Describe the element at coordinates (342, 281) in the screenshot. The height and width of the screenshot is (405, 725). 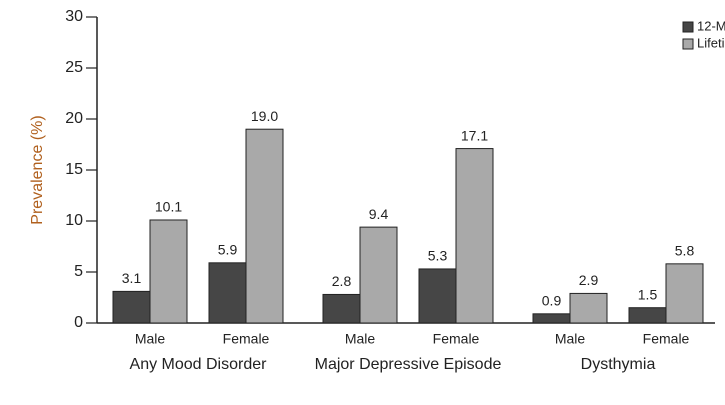
I see `value-label: 2.8` at that location.